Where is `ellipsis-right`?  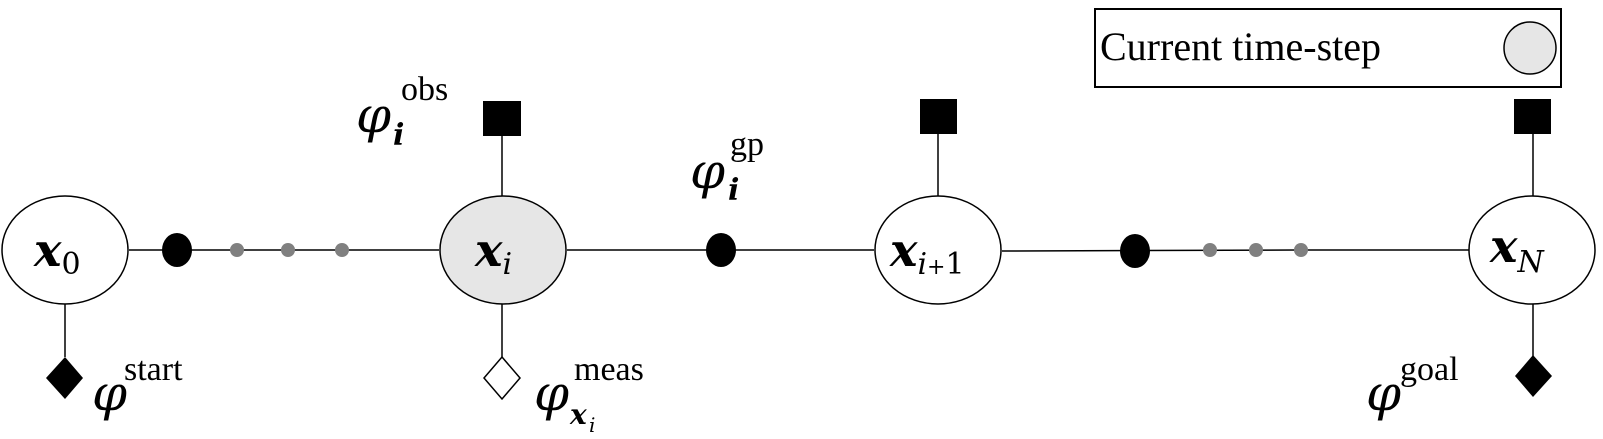 ellipsis-right is located at coordinates (1255, 250).